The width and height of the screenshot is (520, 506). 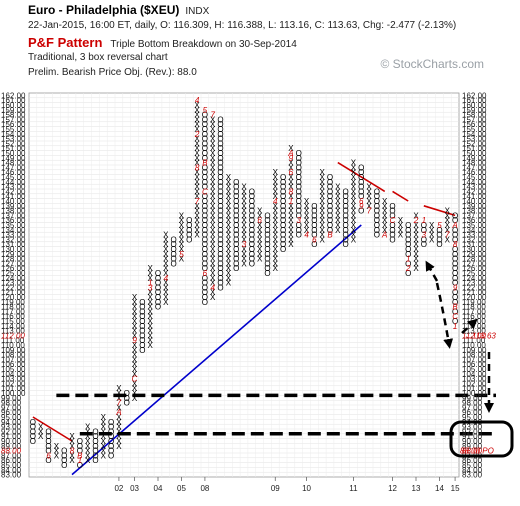 I want to click on y-tick-label-right: 98.00, so click(x=472, y=403).